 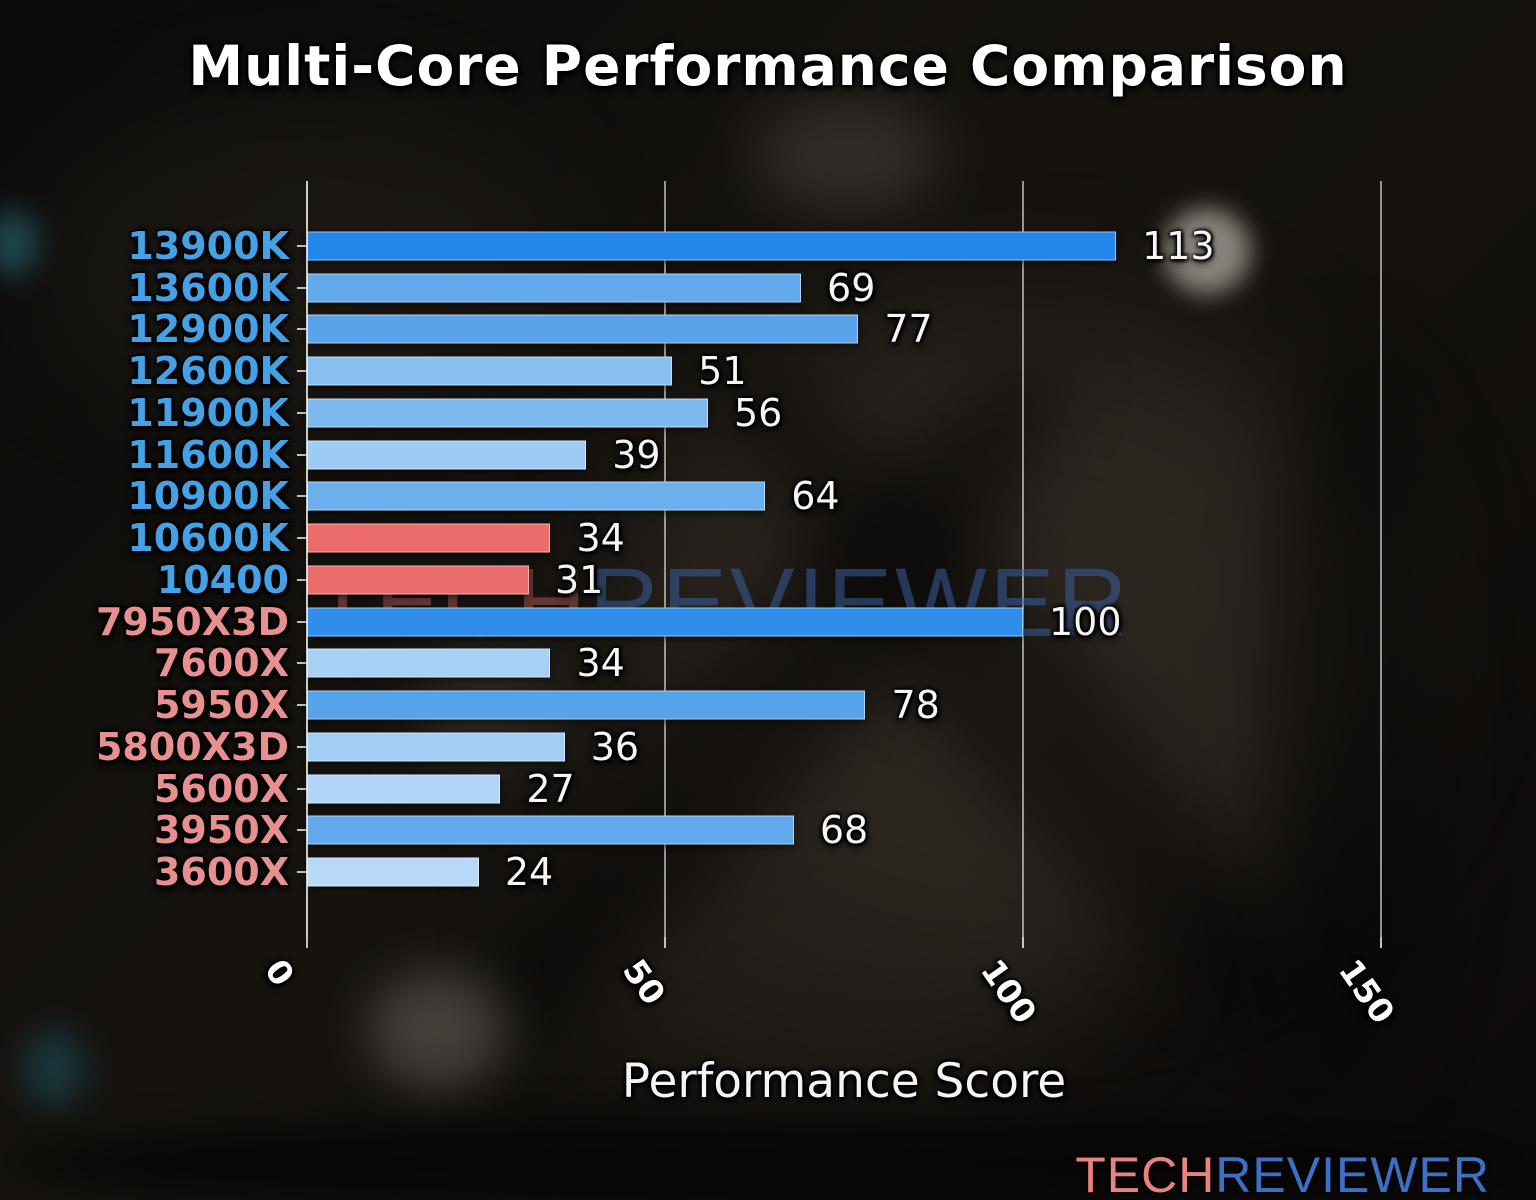 I want to click on x-axis-label: Performance Score, so click(x=844, y=1081).